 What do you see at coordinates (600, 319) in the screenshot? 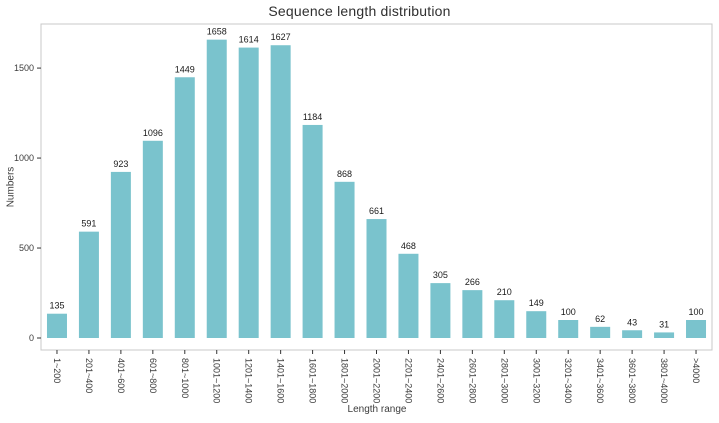
I see `bar-value-label: 62` at bounding box center [600, 319].